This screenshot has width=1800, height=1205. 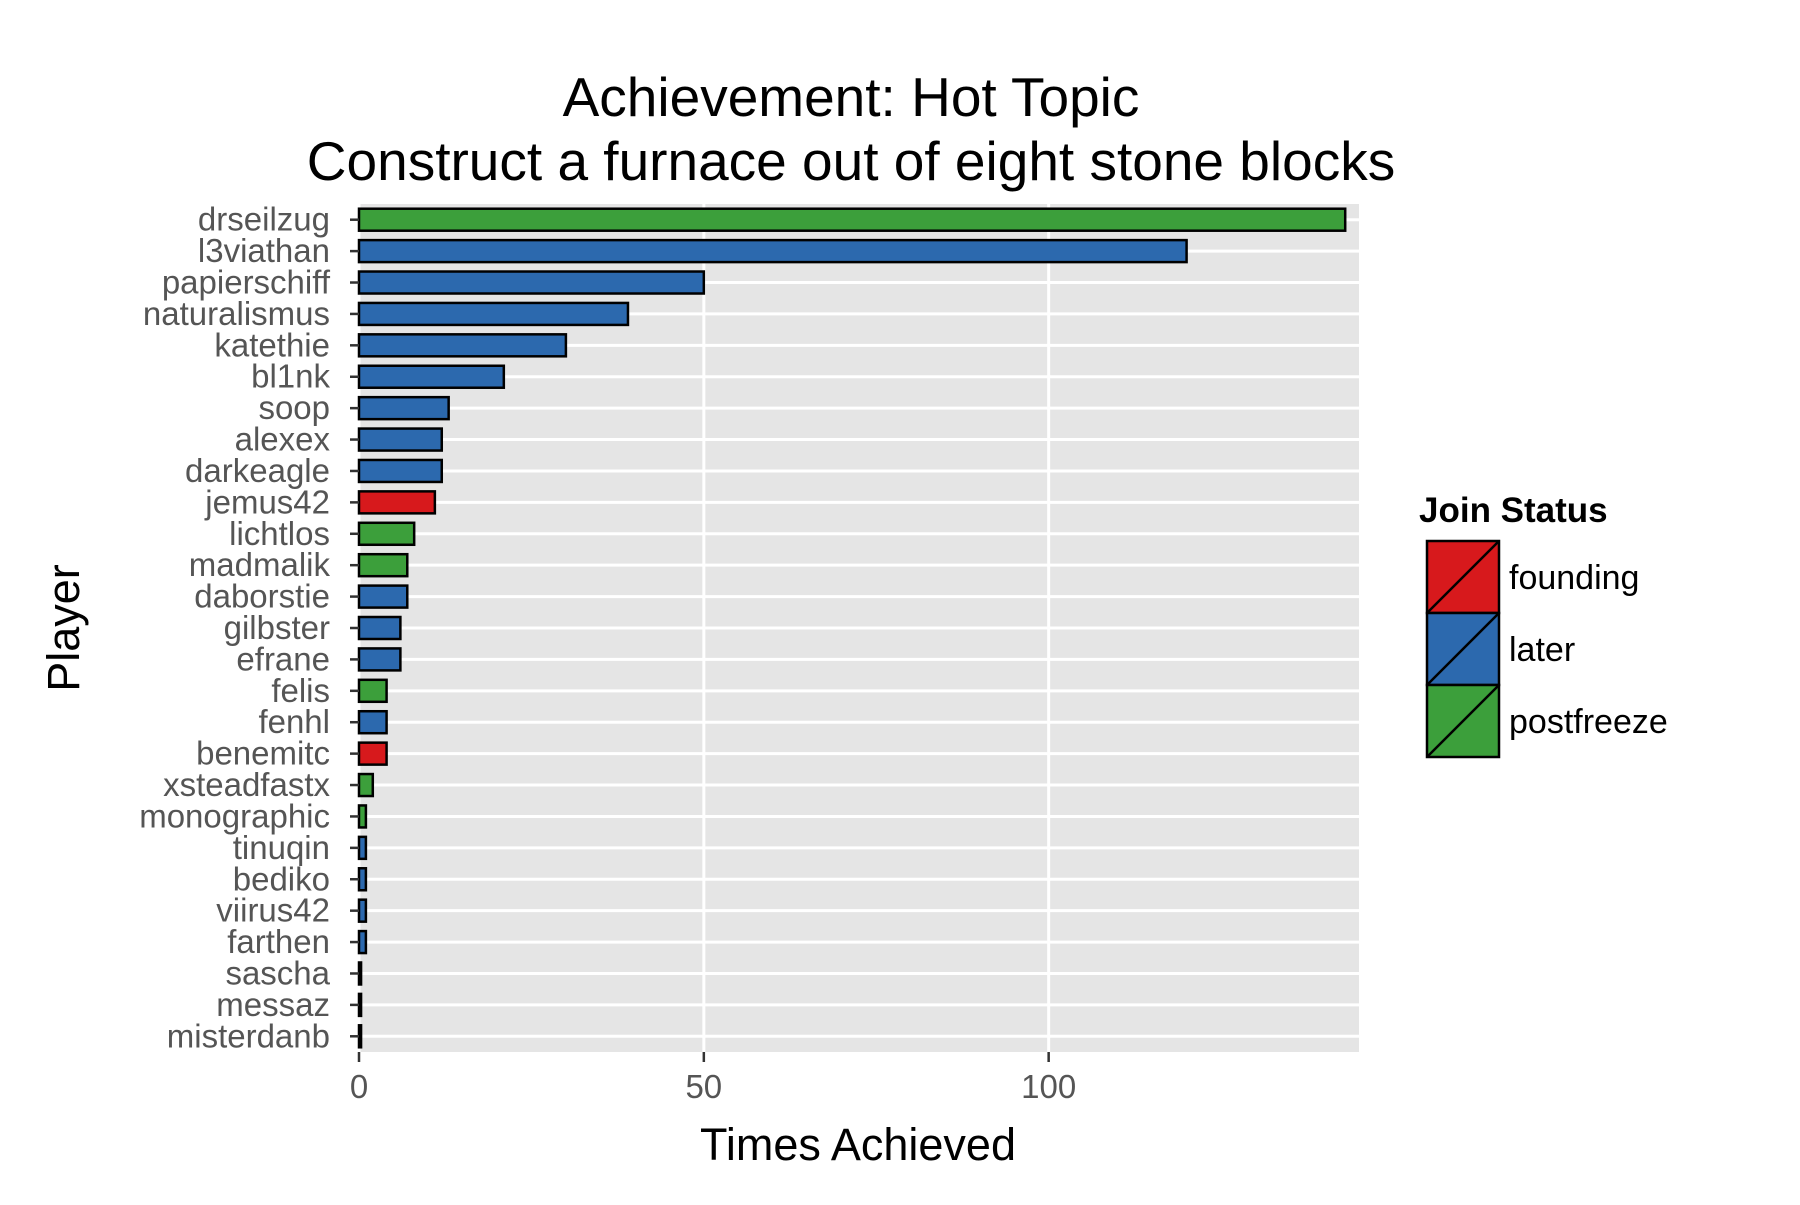 I want to click on y-tick-label: bediko, so click(x=281, y=878).